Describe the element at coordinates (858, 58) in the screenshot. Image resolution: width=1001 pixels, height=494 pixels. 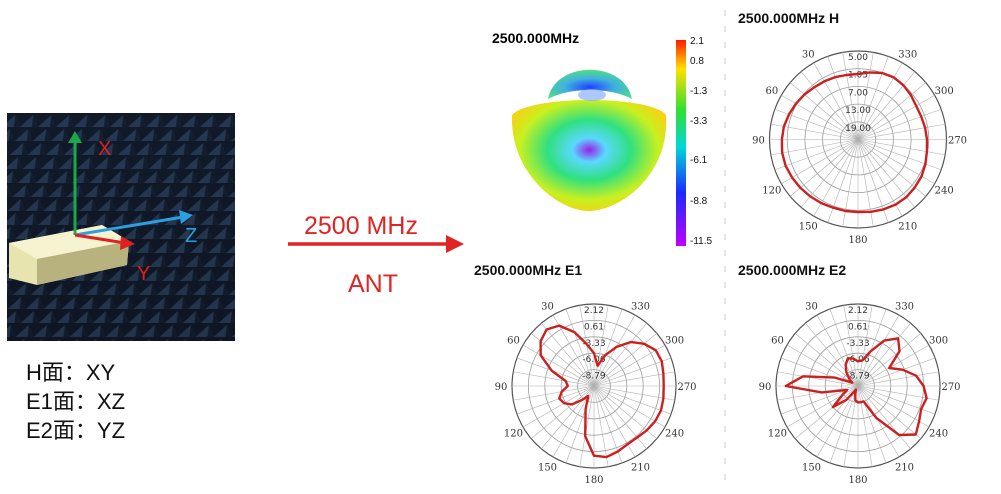
I see `radial-tick-label: 5.00` at that location.